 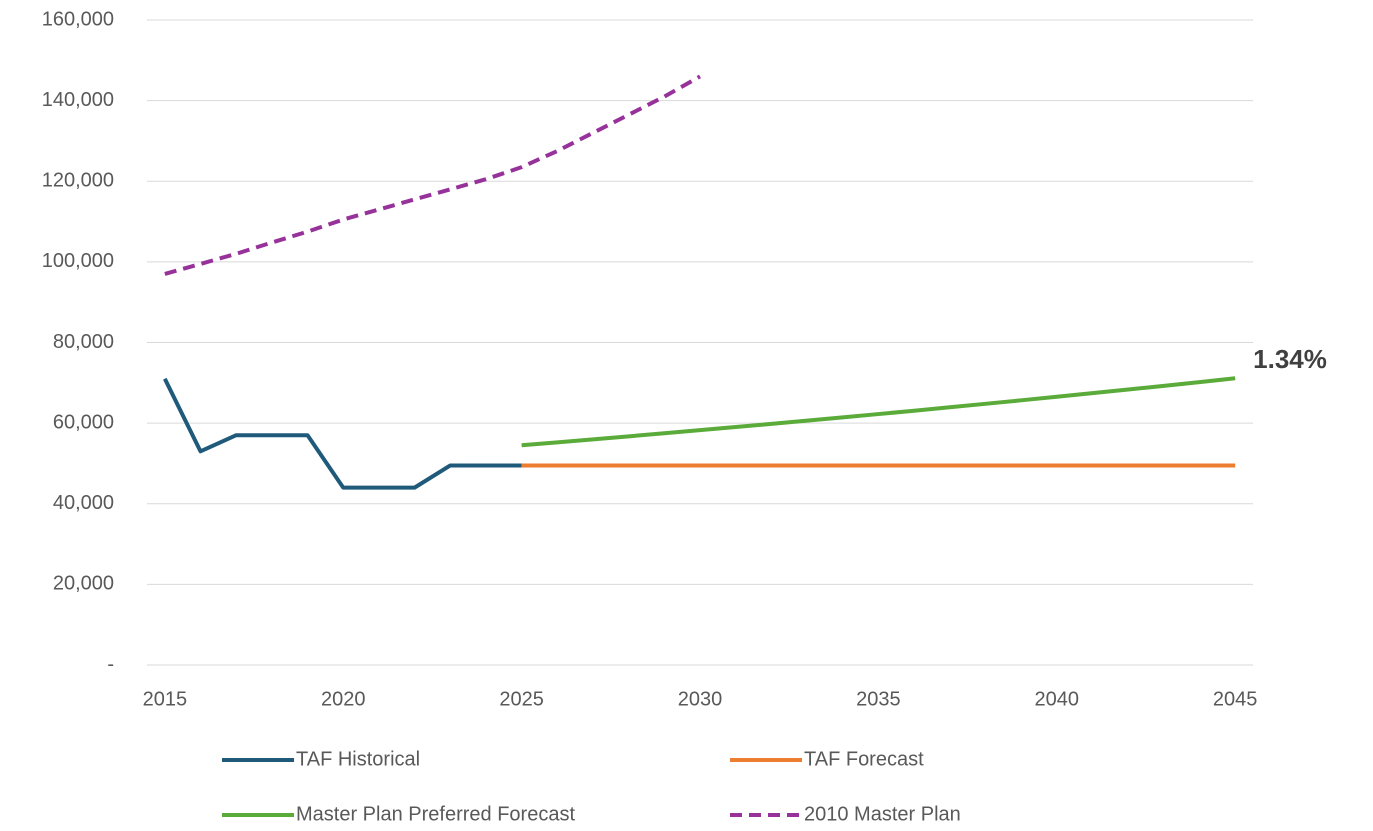 What do you see at coordinates (78, 19) in the screenshot?
I see `y-tick-label: 160,000` at bounding box center [78, 19].